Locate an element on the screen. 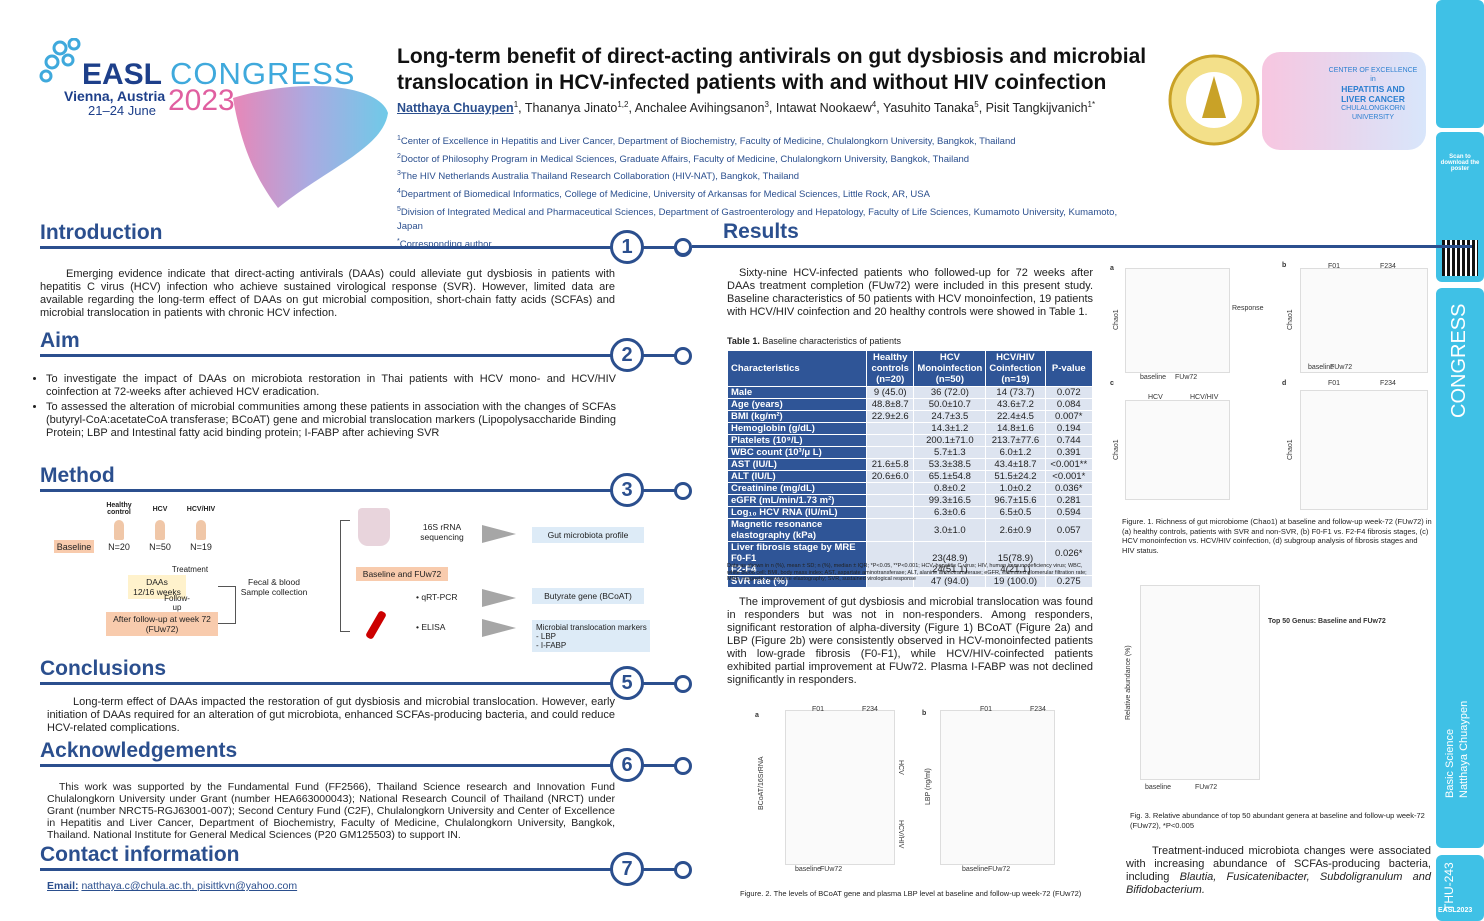  section-heading: Results is located at coordinates (761, 231).